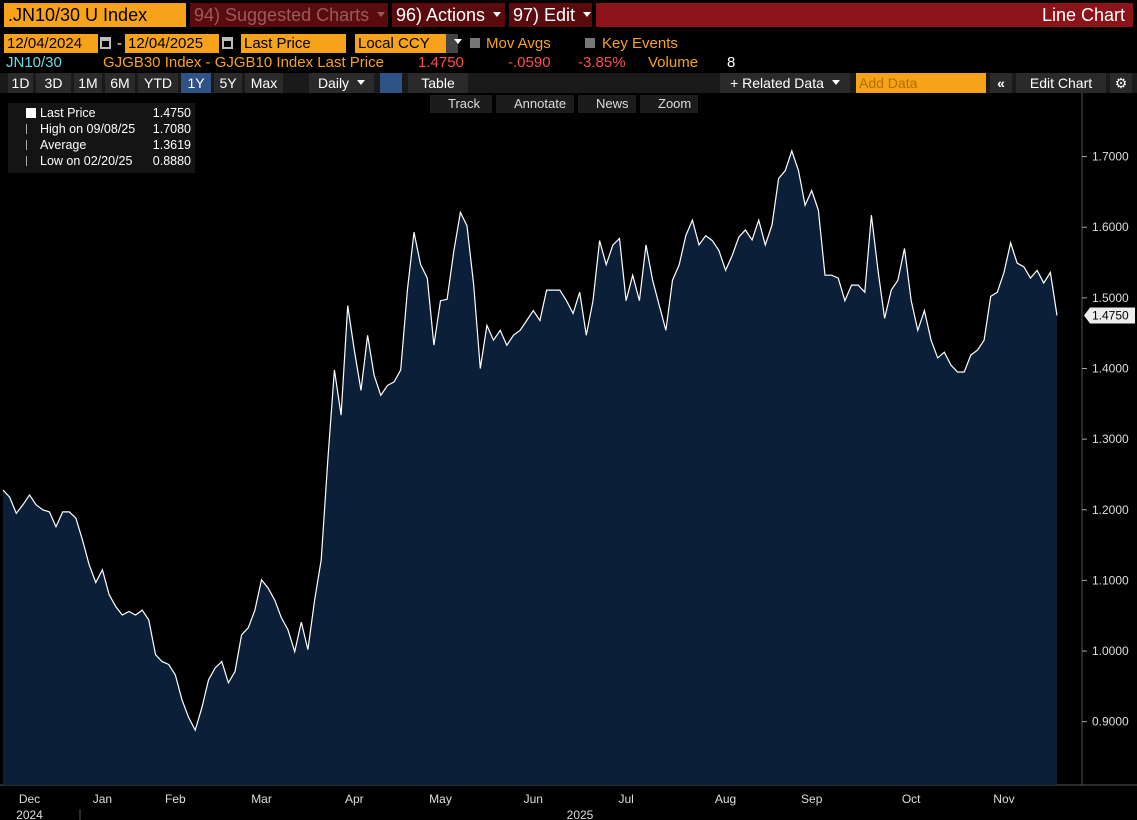 This screenshot has width=1137, height=820. Describe the element at coordinates (785, 83) in the screenshot. I see `related-data-menu: + Related Data` at that location.